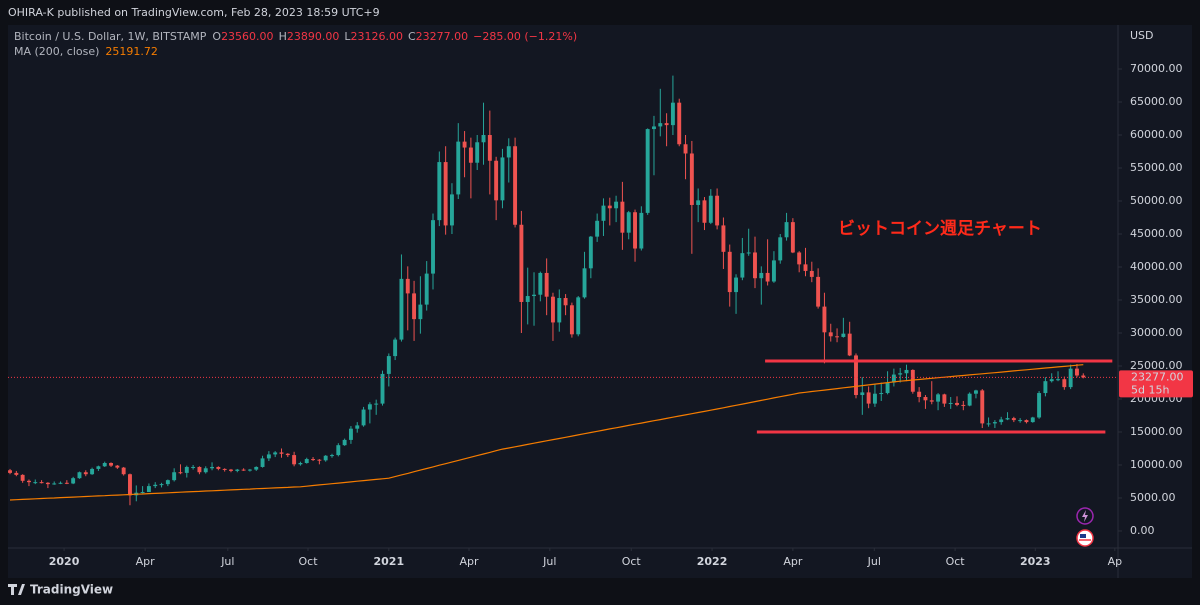 The image size is (1200, 605). I want to click on y-tick-label: 55000.00, so click(1156, 167).